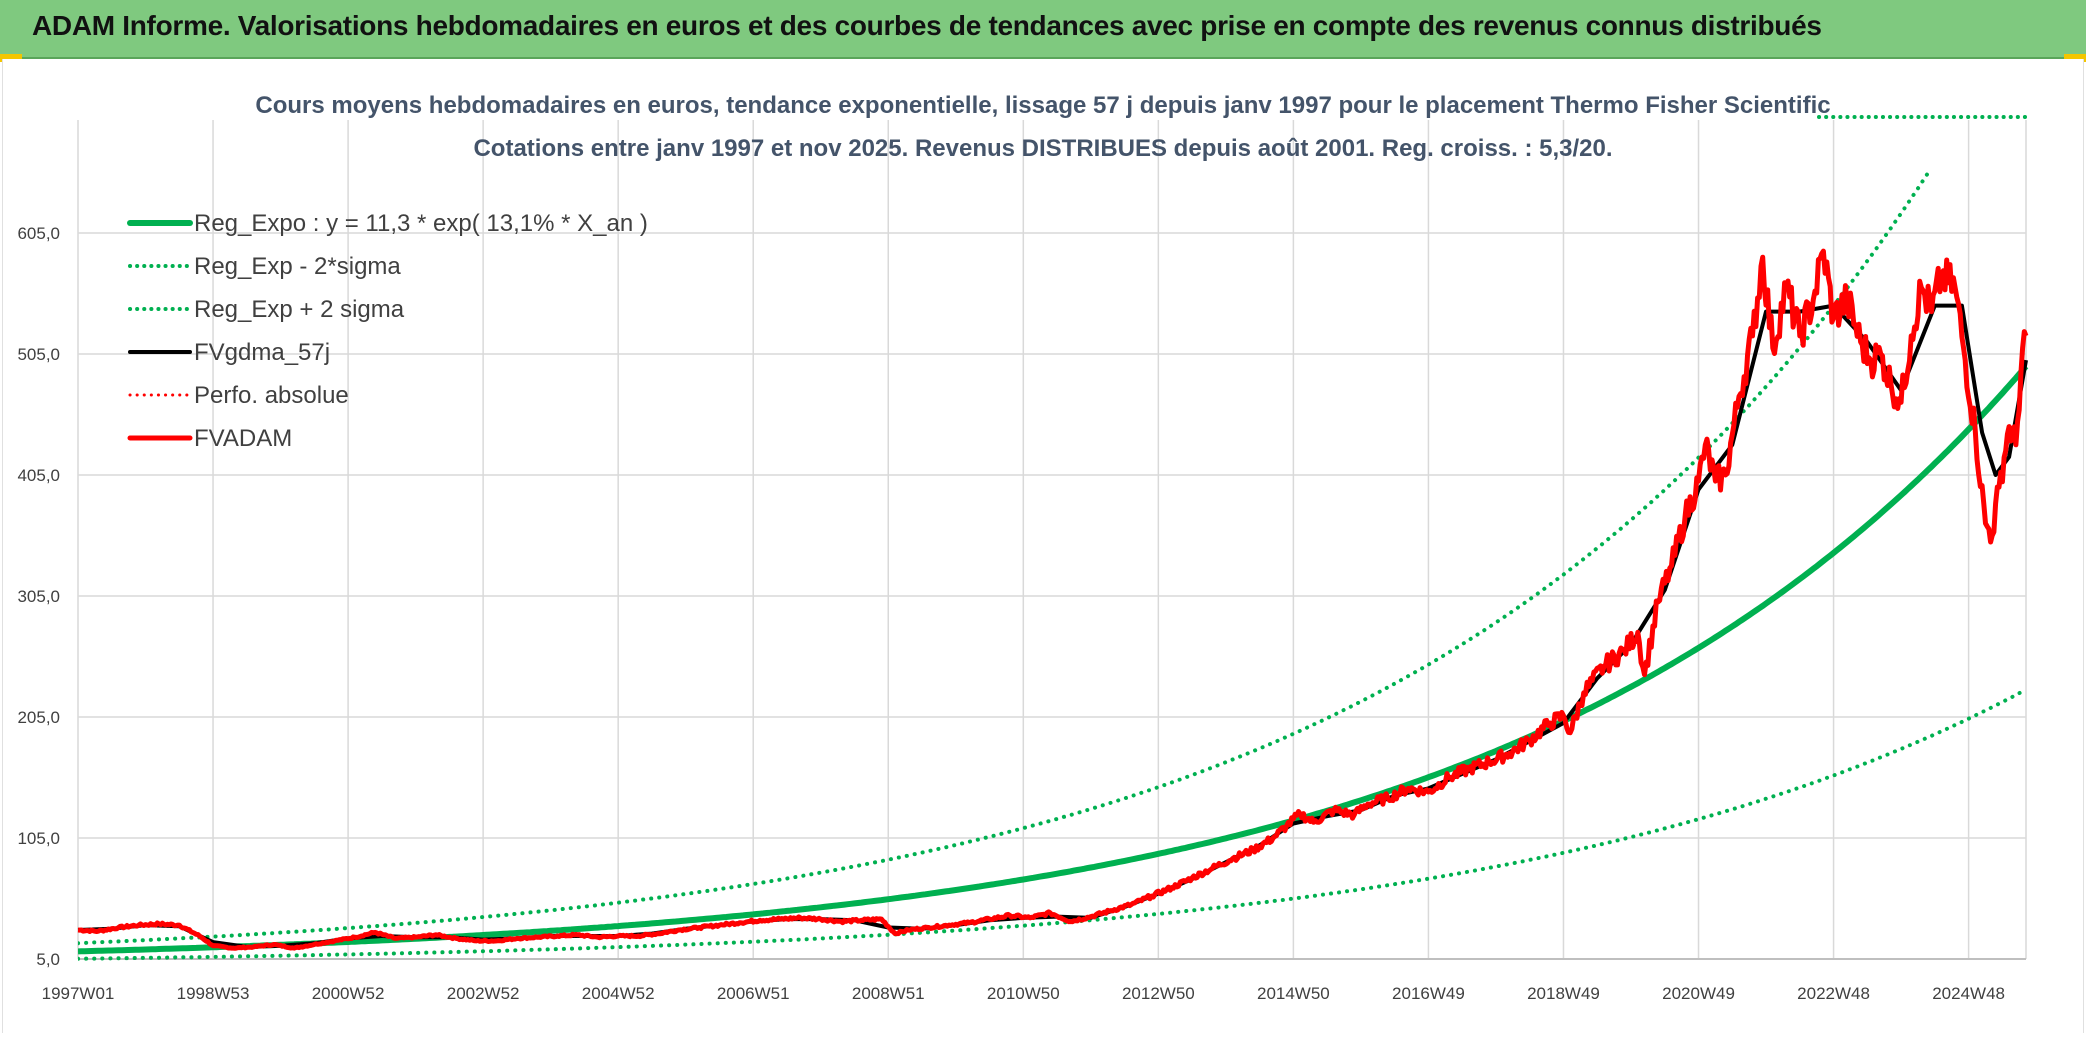  What do you see at coordinates (213, 993) in the screenshot?
I see `x-tick-label: 1998W53` at bounding box center [213, 993].